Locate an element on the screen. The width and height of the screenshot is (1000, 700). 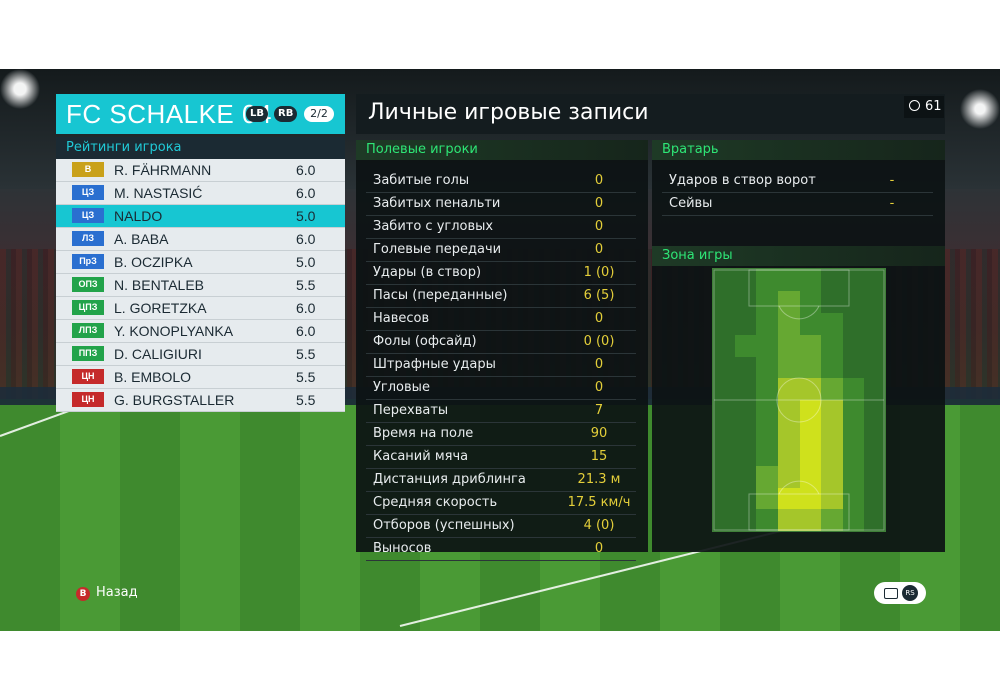
b-button-icon: B is located at coordinates (83, 594).